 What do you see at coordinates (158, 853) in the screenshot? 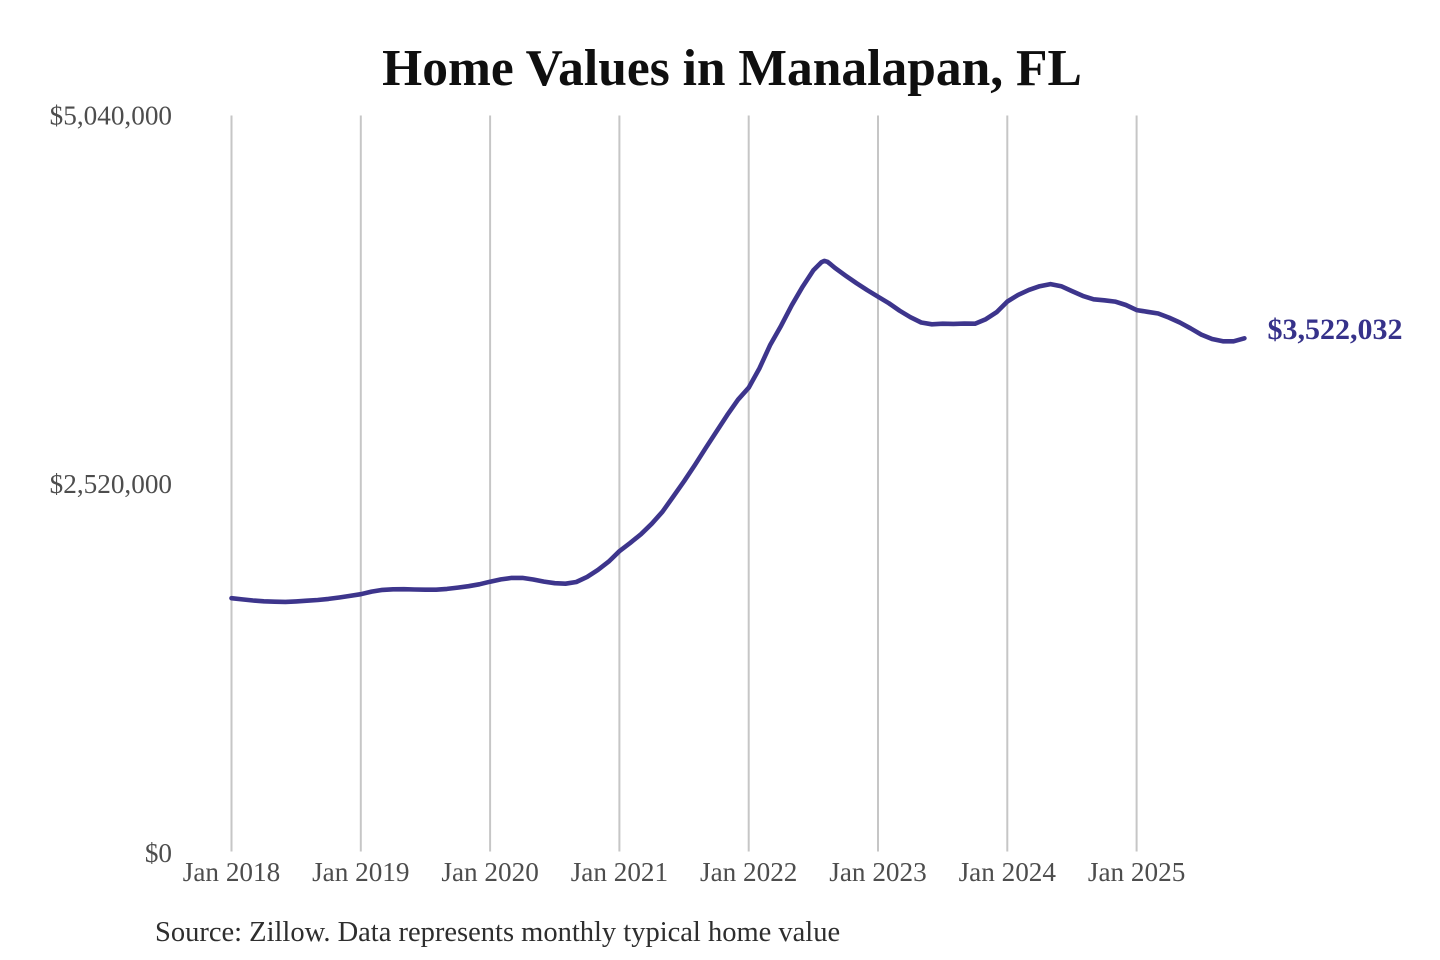
I see `svg-text: $0` at bounding box center [158, 853].